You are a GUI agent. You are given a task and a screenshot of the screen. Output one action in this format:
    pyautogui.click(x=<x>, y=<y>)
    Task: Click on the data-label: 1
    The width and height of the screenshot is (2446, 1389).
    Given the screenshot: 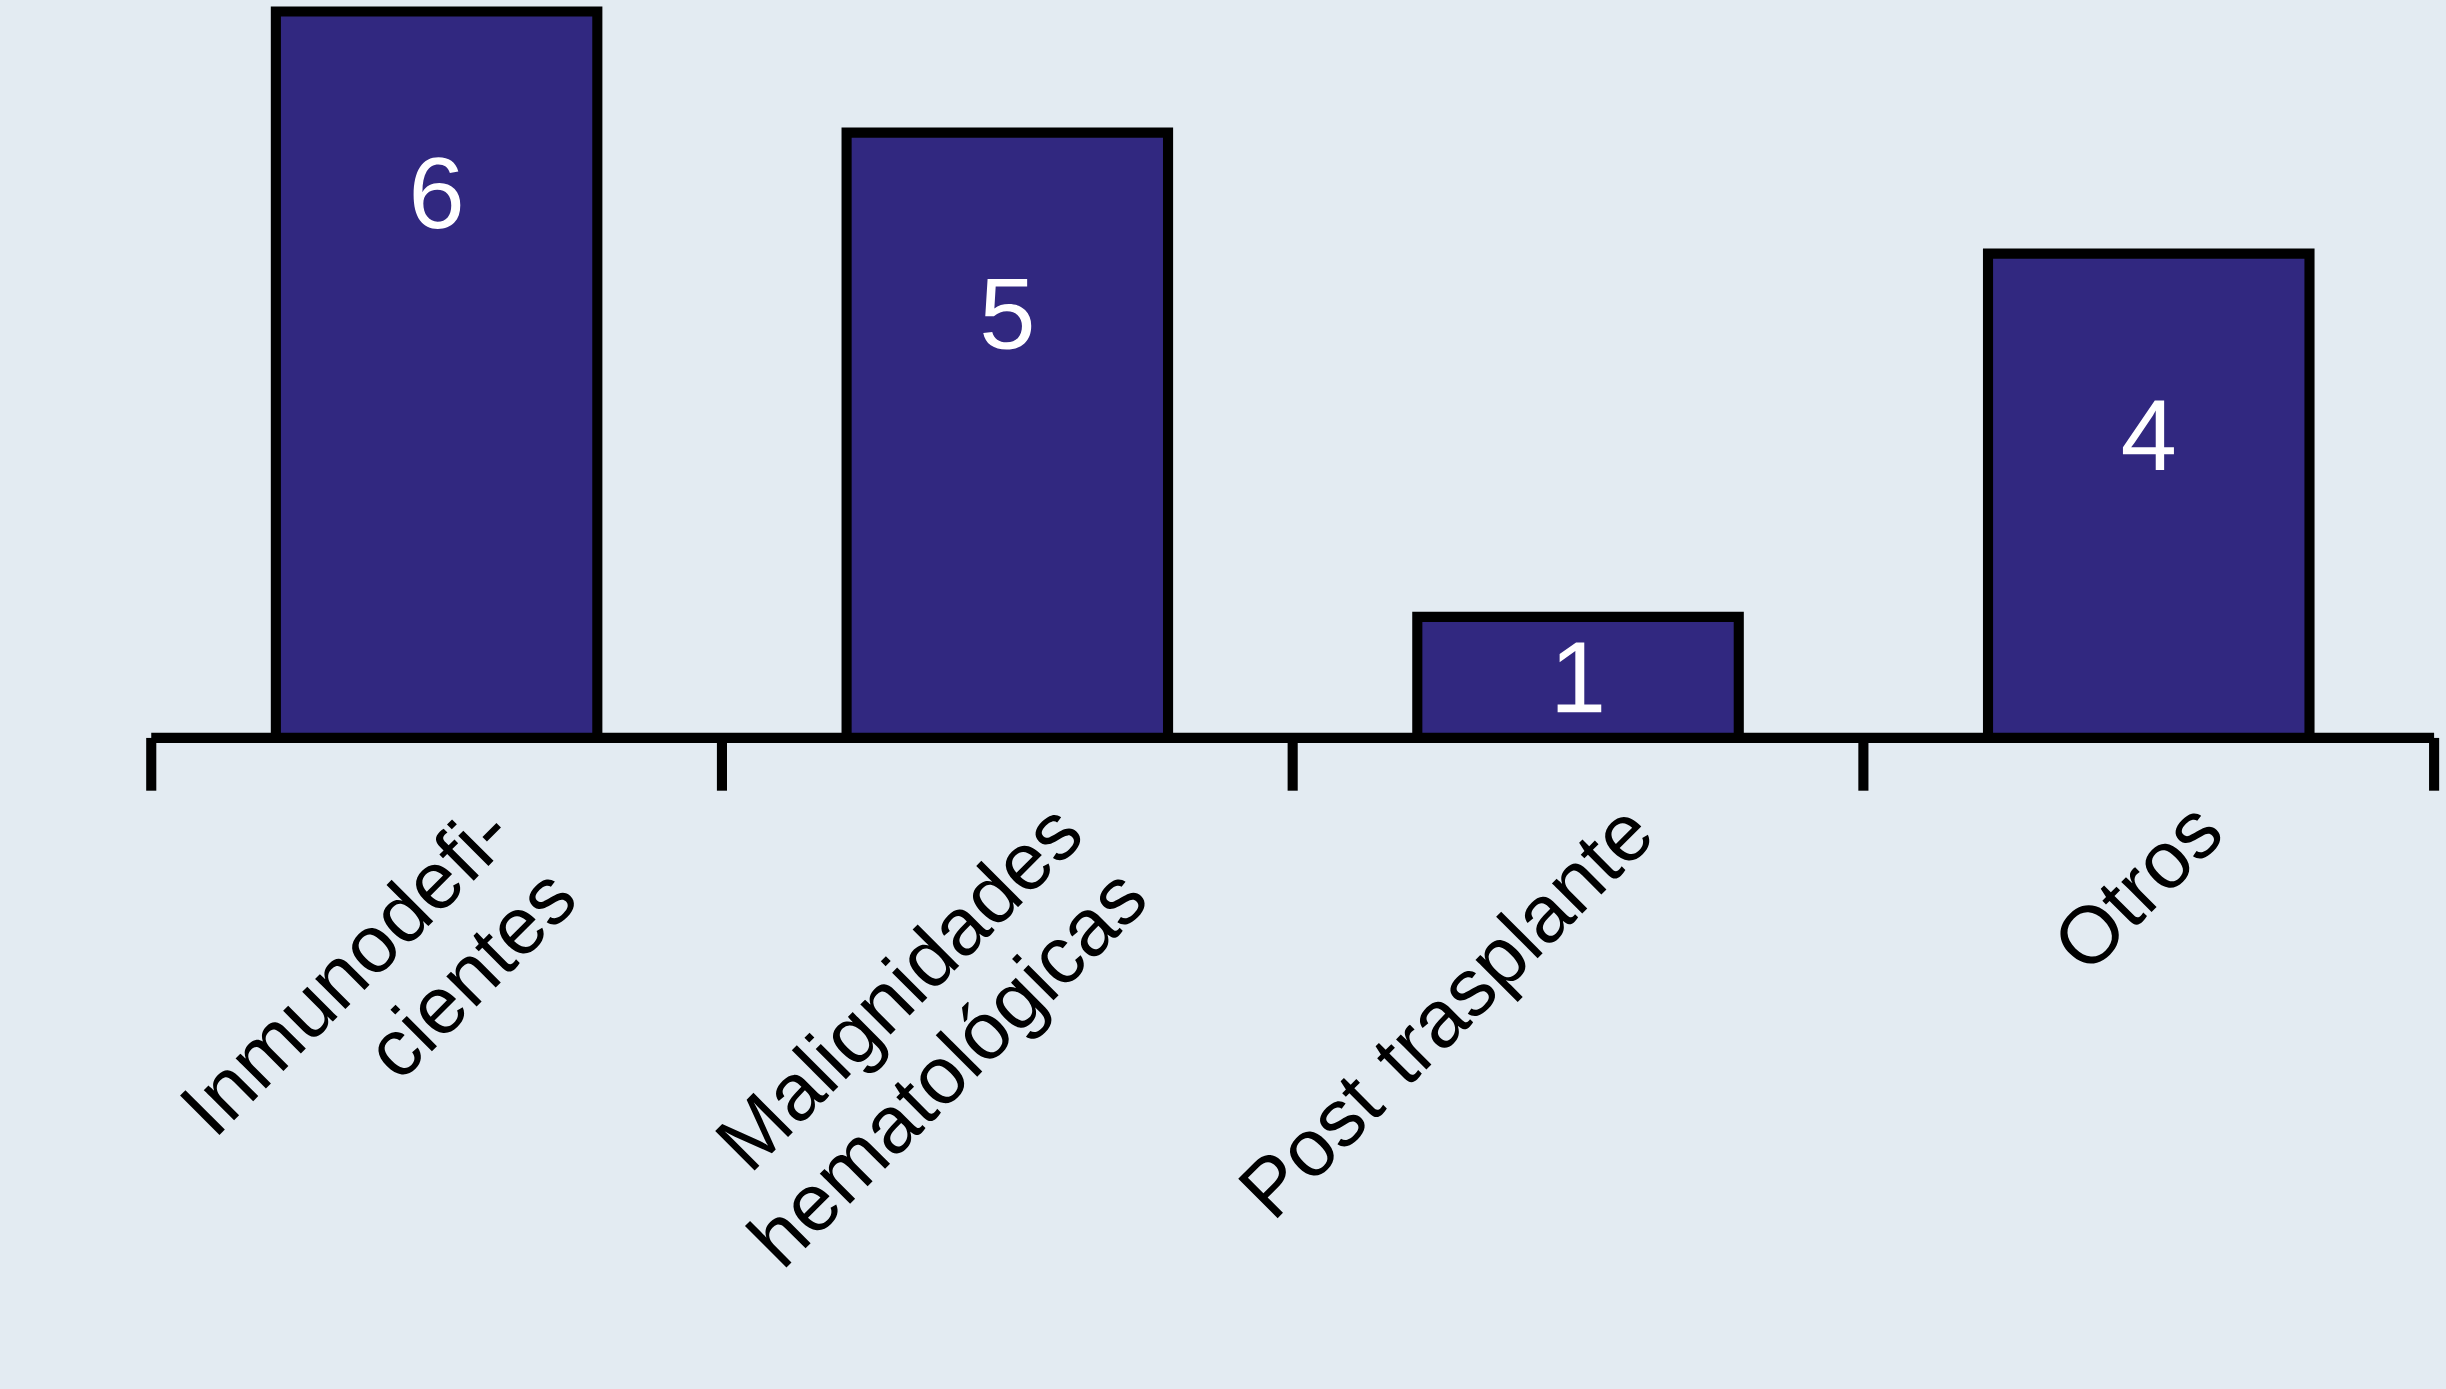 What is the action you would take?
    pyautogui.click(x=1579, y=677)
    